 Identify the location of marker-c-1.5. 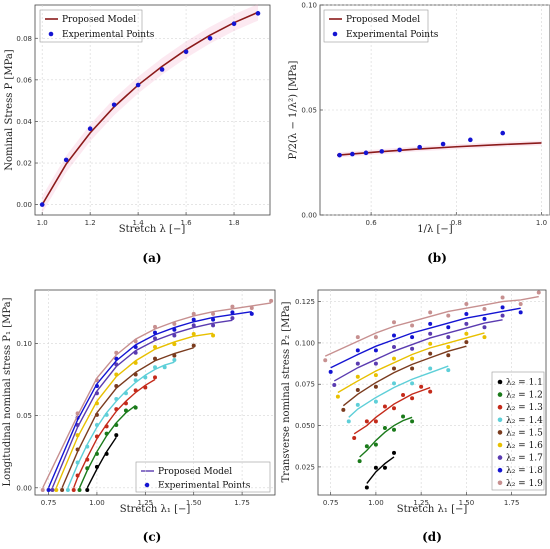
(135, 374).